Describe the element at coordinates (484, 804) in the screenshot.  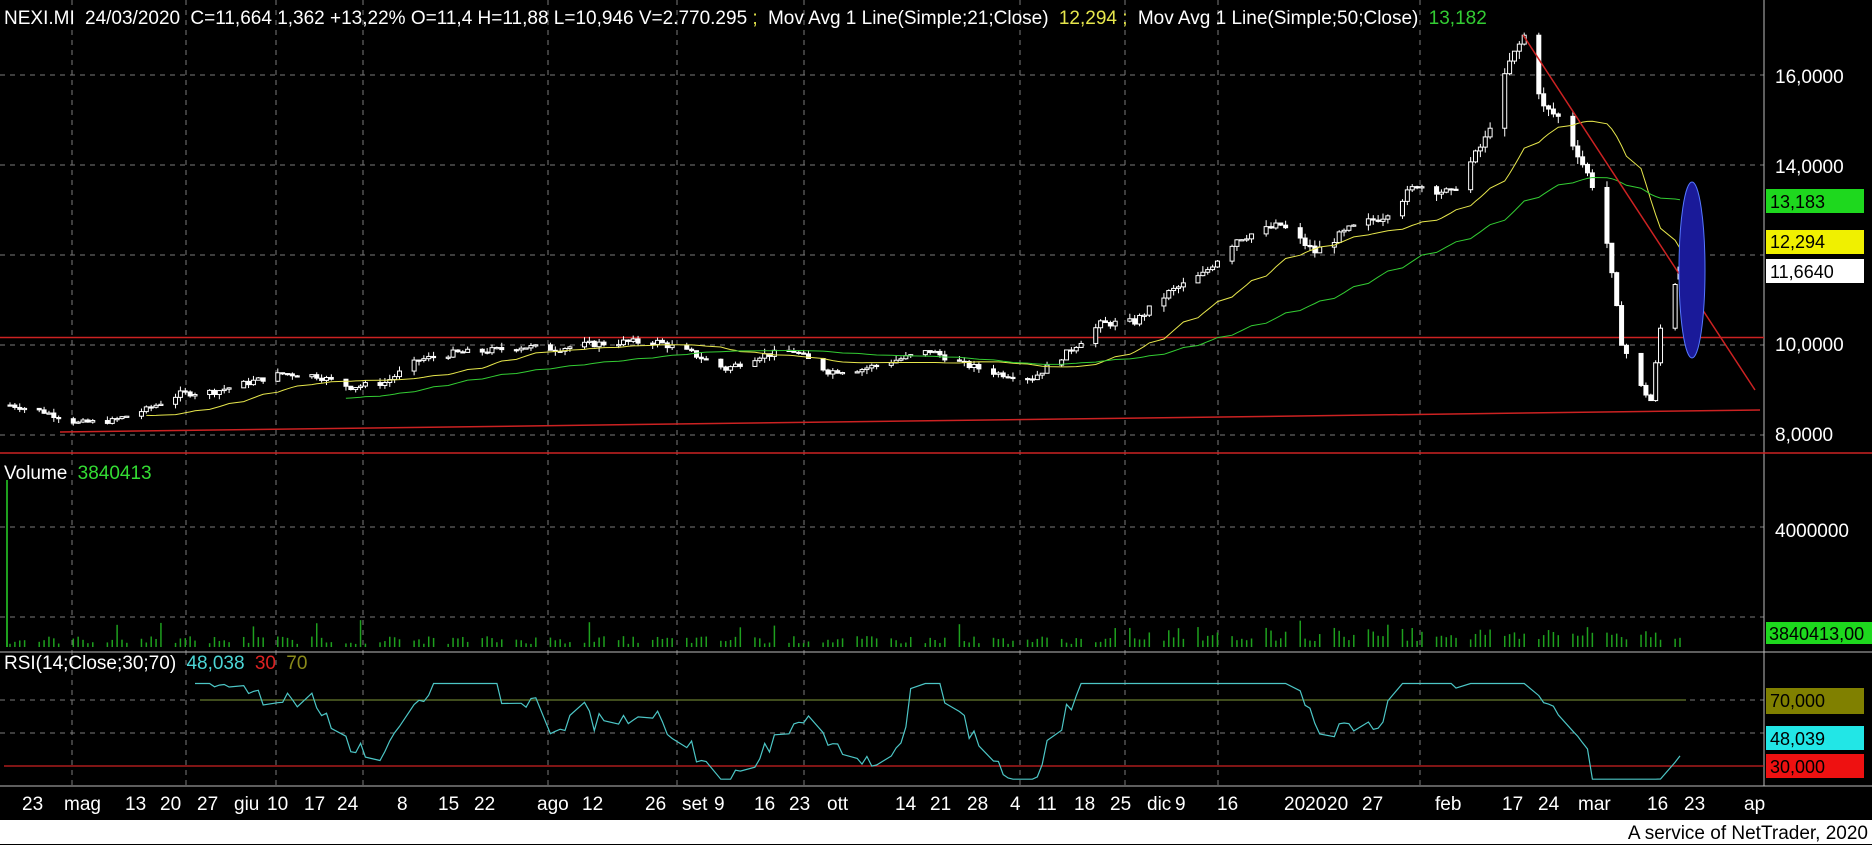
I see `x-tick-label: 22` at that location.